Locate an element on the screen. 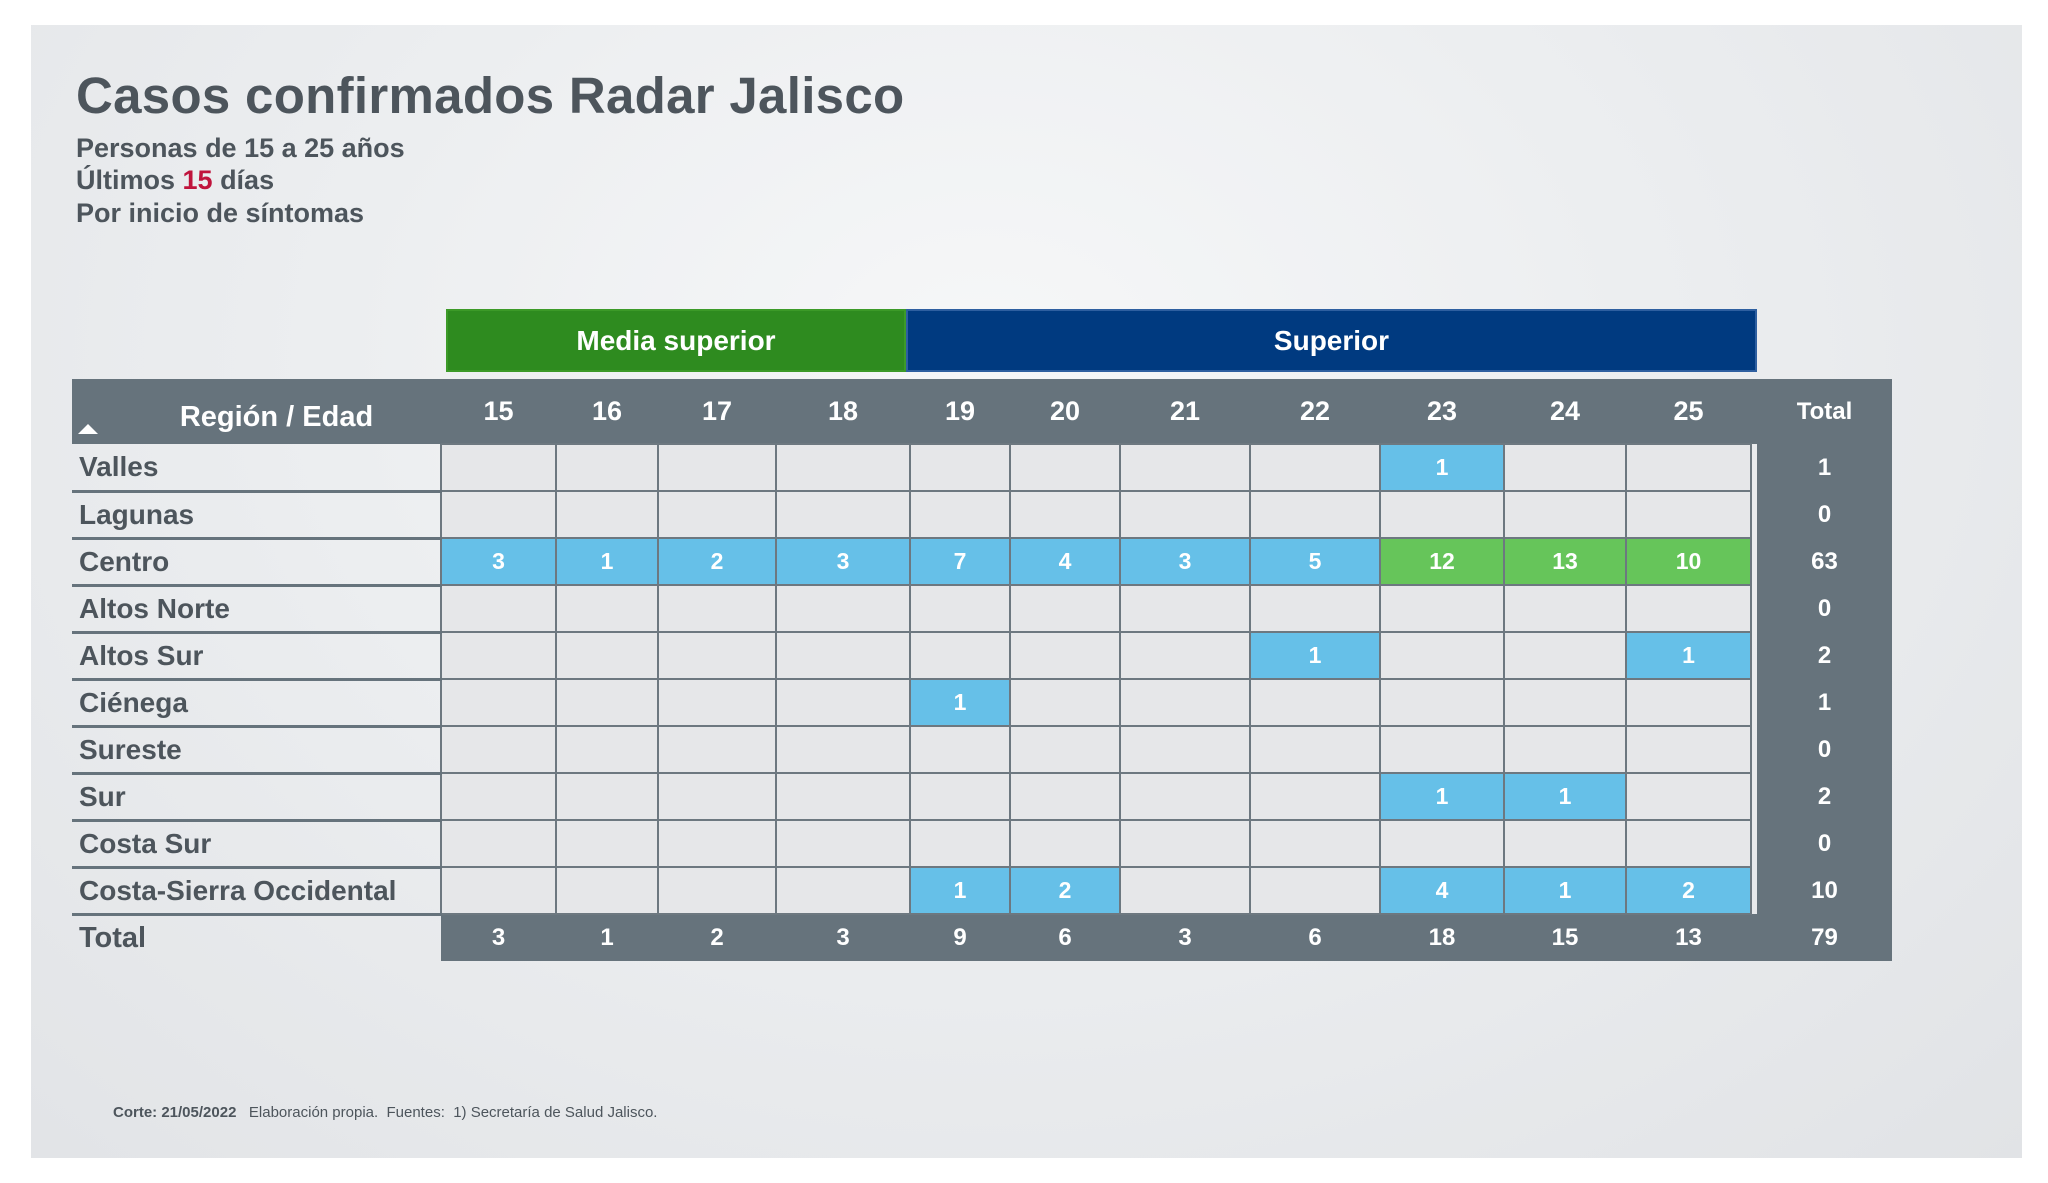 The image size is (2048, 1183). age-column-header: 15 is located at coordinates (498, 411).